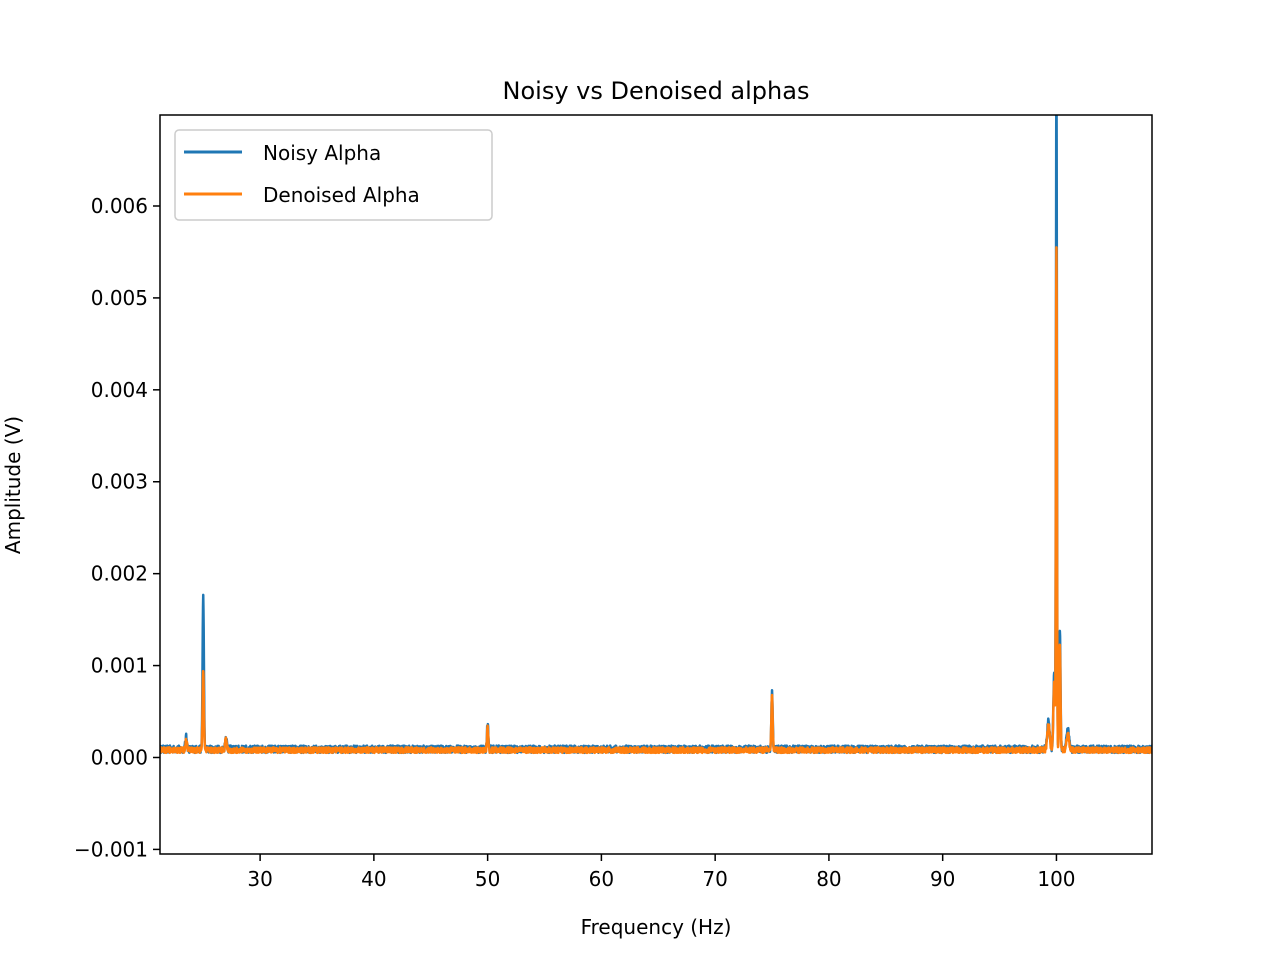  Describe the element at coordinates (487, 879) in the screenshot. I see `x-tick-label: 50` at that location.